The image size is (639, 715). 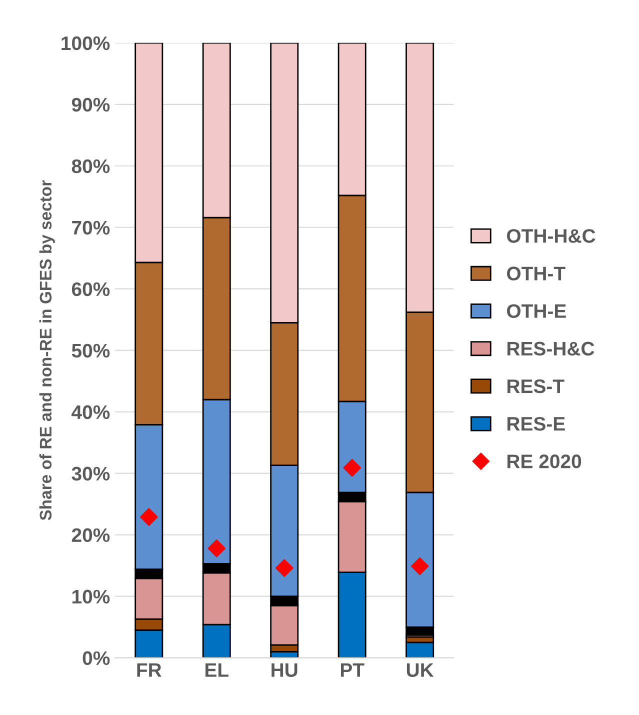 I want to click on legend-label: OTH-T, so click(x=536, y=273).